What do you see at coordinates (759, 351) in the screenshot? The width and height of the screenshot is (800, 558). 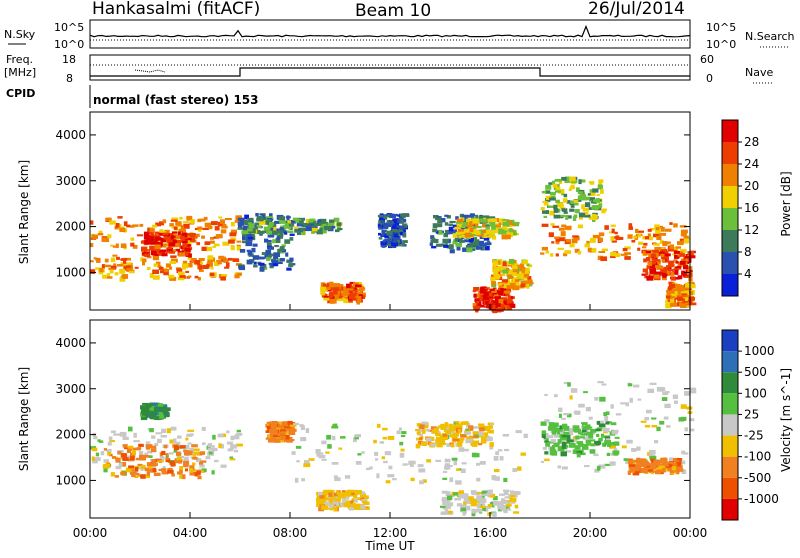 I see `velocity-colorbar-tick-label: 1000` at bounding box center [759, 351].